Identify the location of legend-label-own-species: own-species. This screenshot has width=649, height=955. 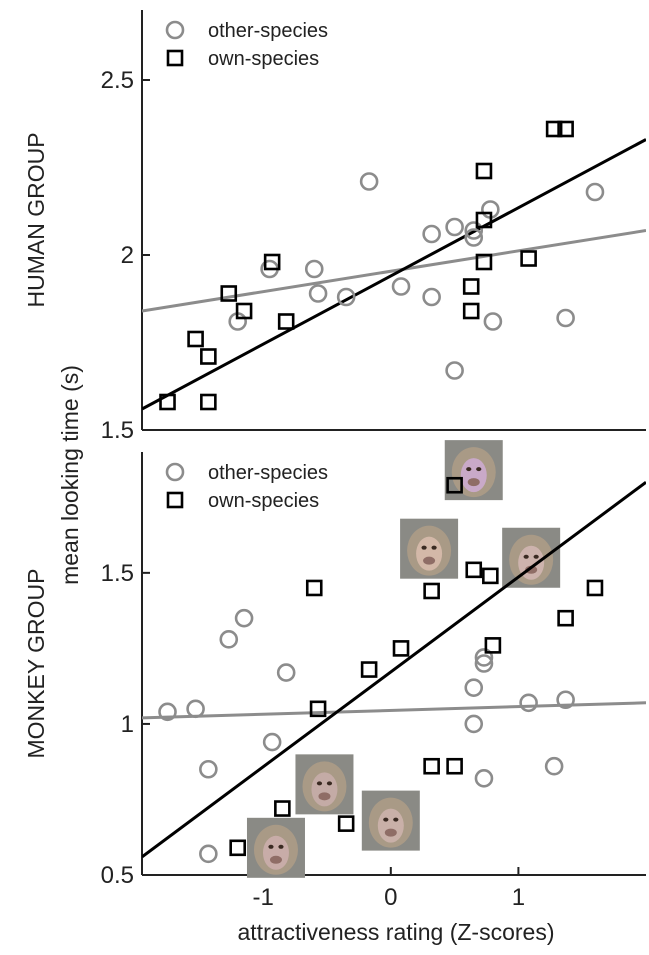
(263, 59).